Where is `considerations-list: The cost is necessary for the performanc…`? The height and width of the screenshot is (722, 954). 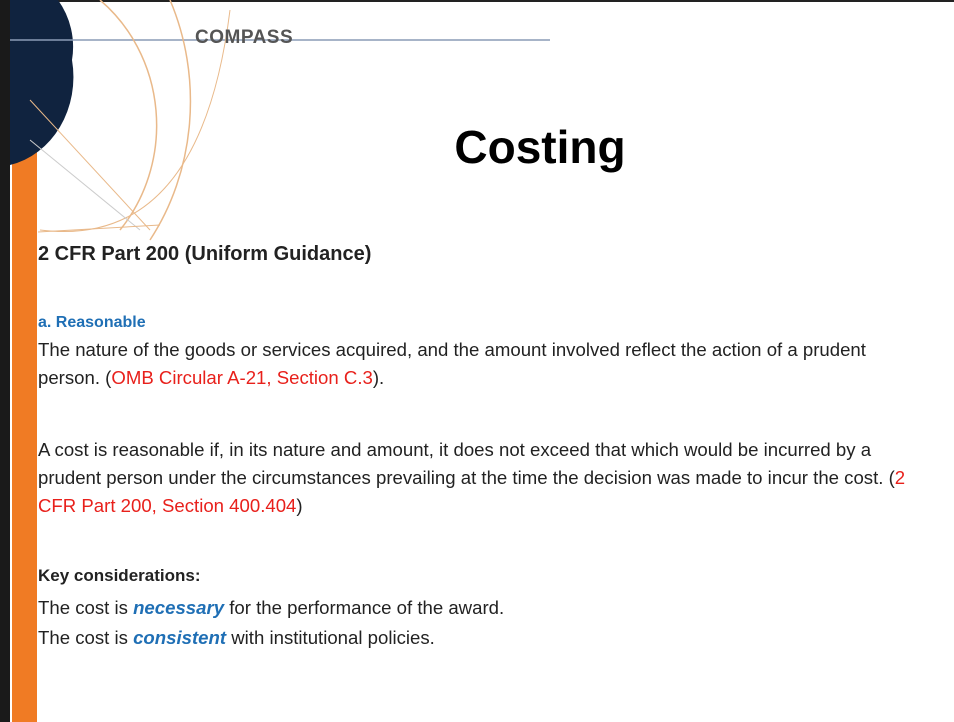
considerations-list: The cost is necessary for the performanc… is located at coordinates (473, 623).